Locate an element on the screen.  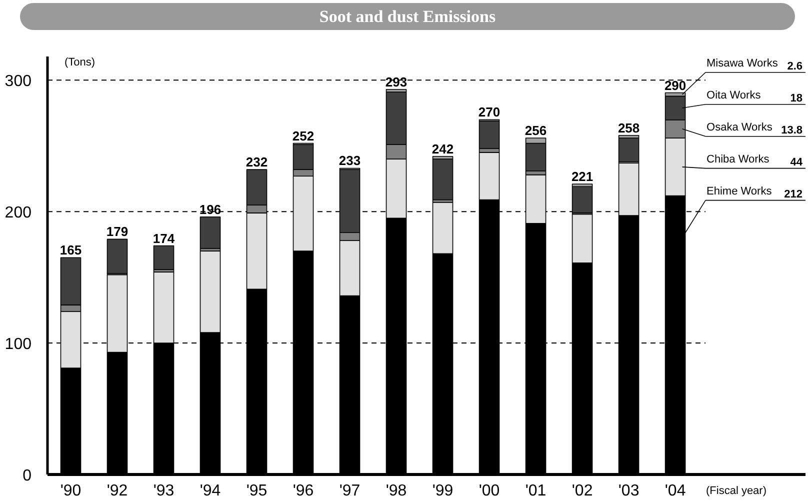
total-label: 221 is located at coordinates (582, 176).